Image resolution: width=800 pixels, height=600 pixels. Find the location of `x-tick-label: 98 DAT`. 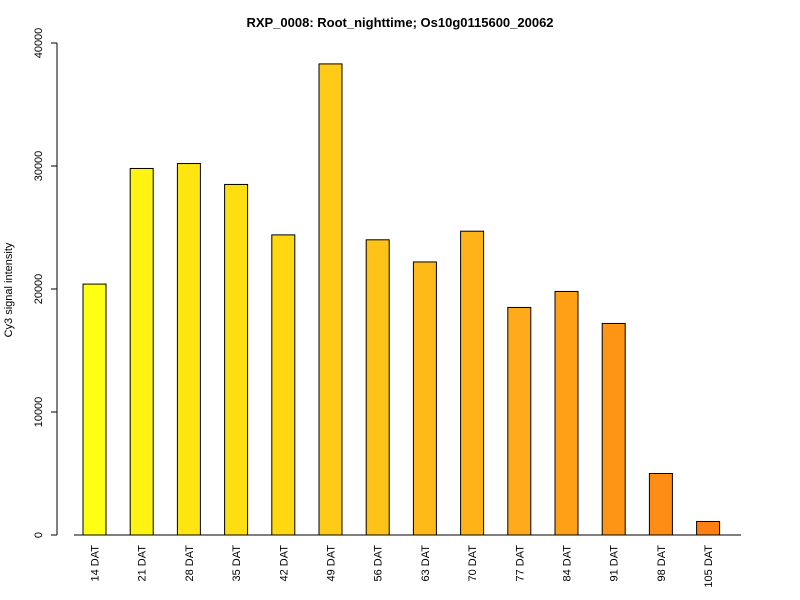

x-tick-label: 98 DAT is located at coordinates (662, 563).